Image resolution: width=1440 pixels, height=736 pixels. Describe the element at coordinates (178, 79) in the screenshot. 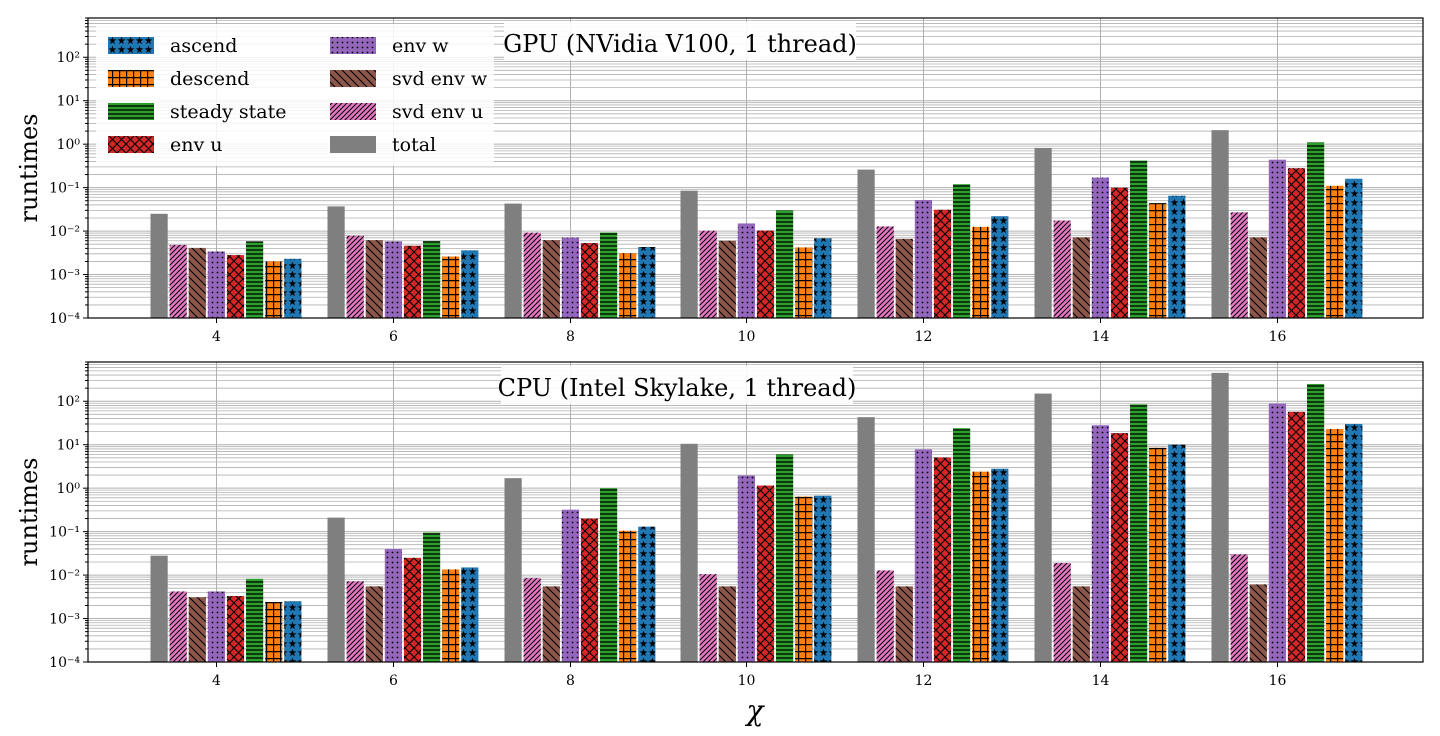

I see `legend-item-descend: descend` at that location.